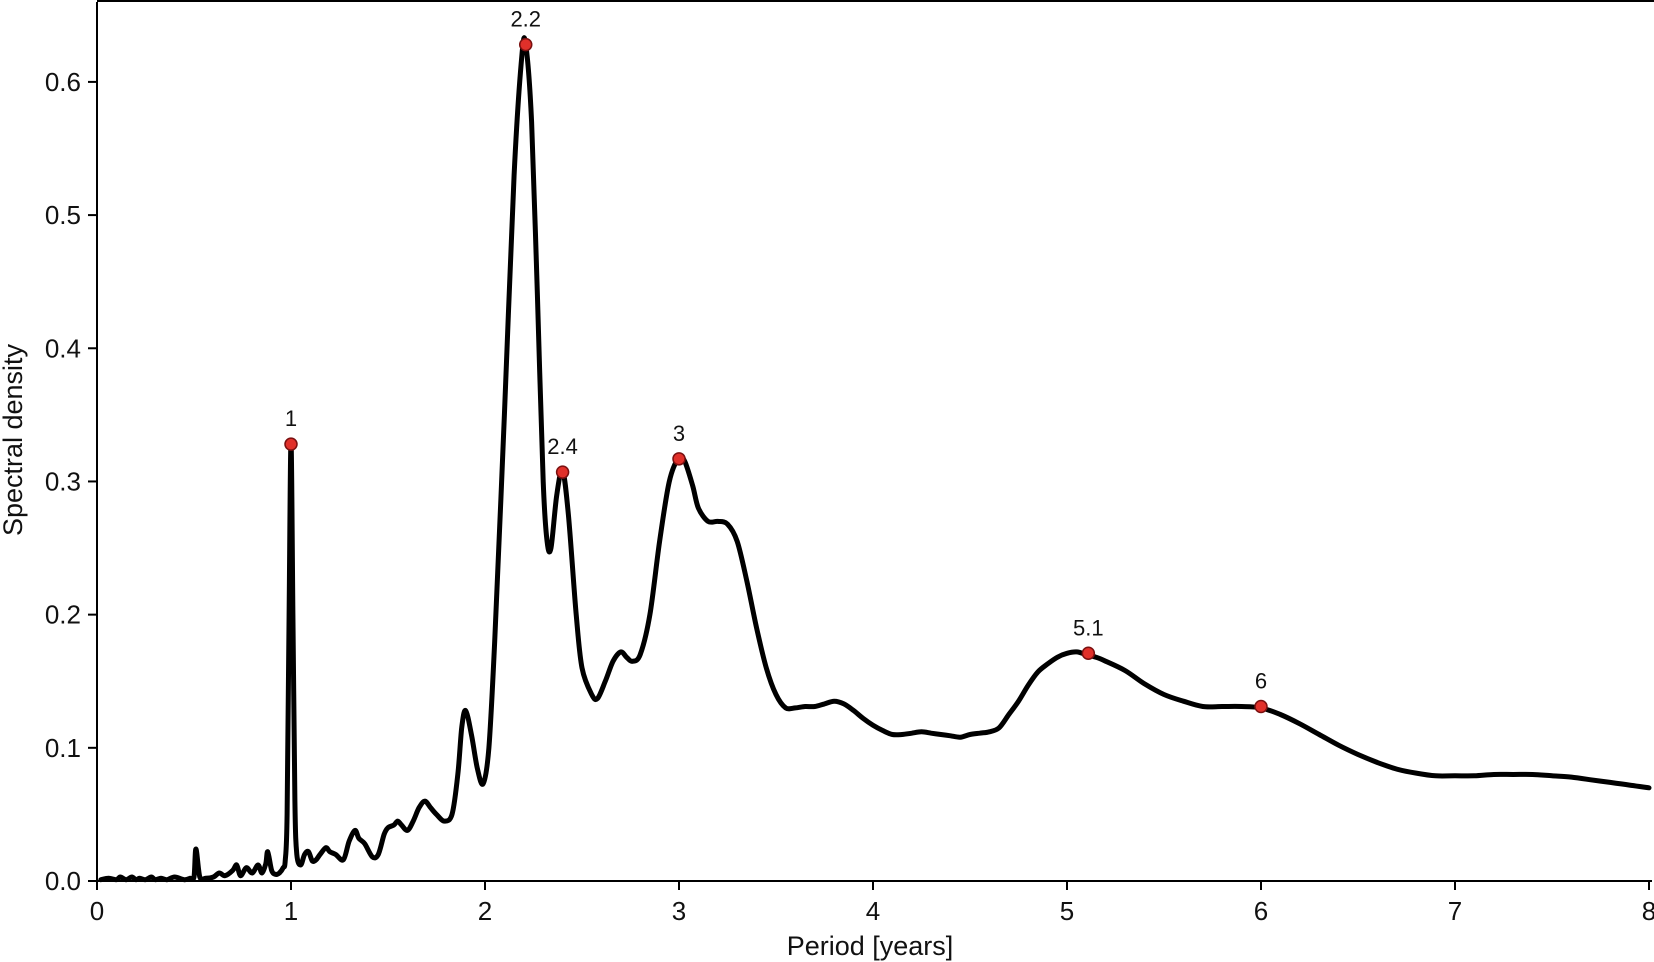  Describe the element at coordinates (63, 881) in the screenshot. I see `y-tick-label-0: 0.0` at that location.